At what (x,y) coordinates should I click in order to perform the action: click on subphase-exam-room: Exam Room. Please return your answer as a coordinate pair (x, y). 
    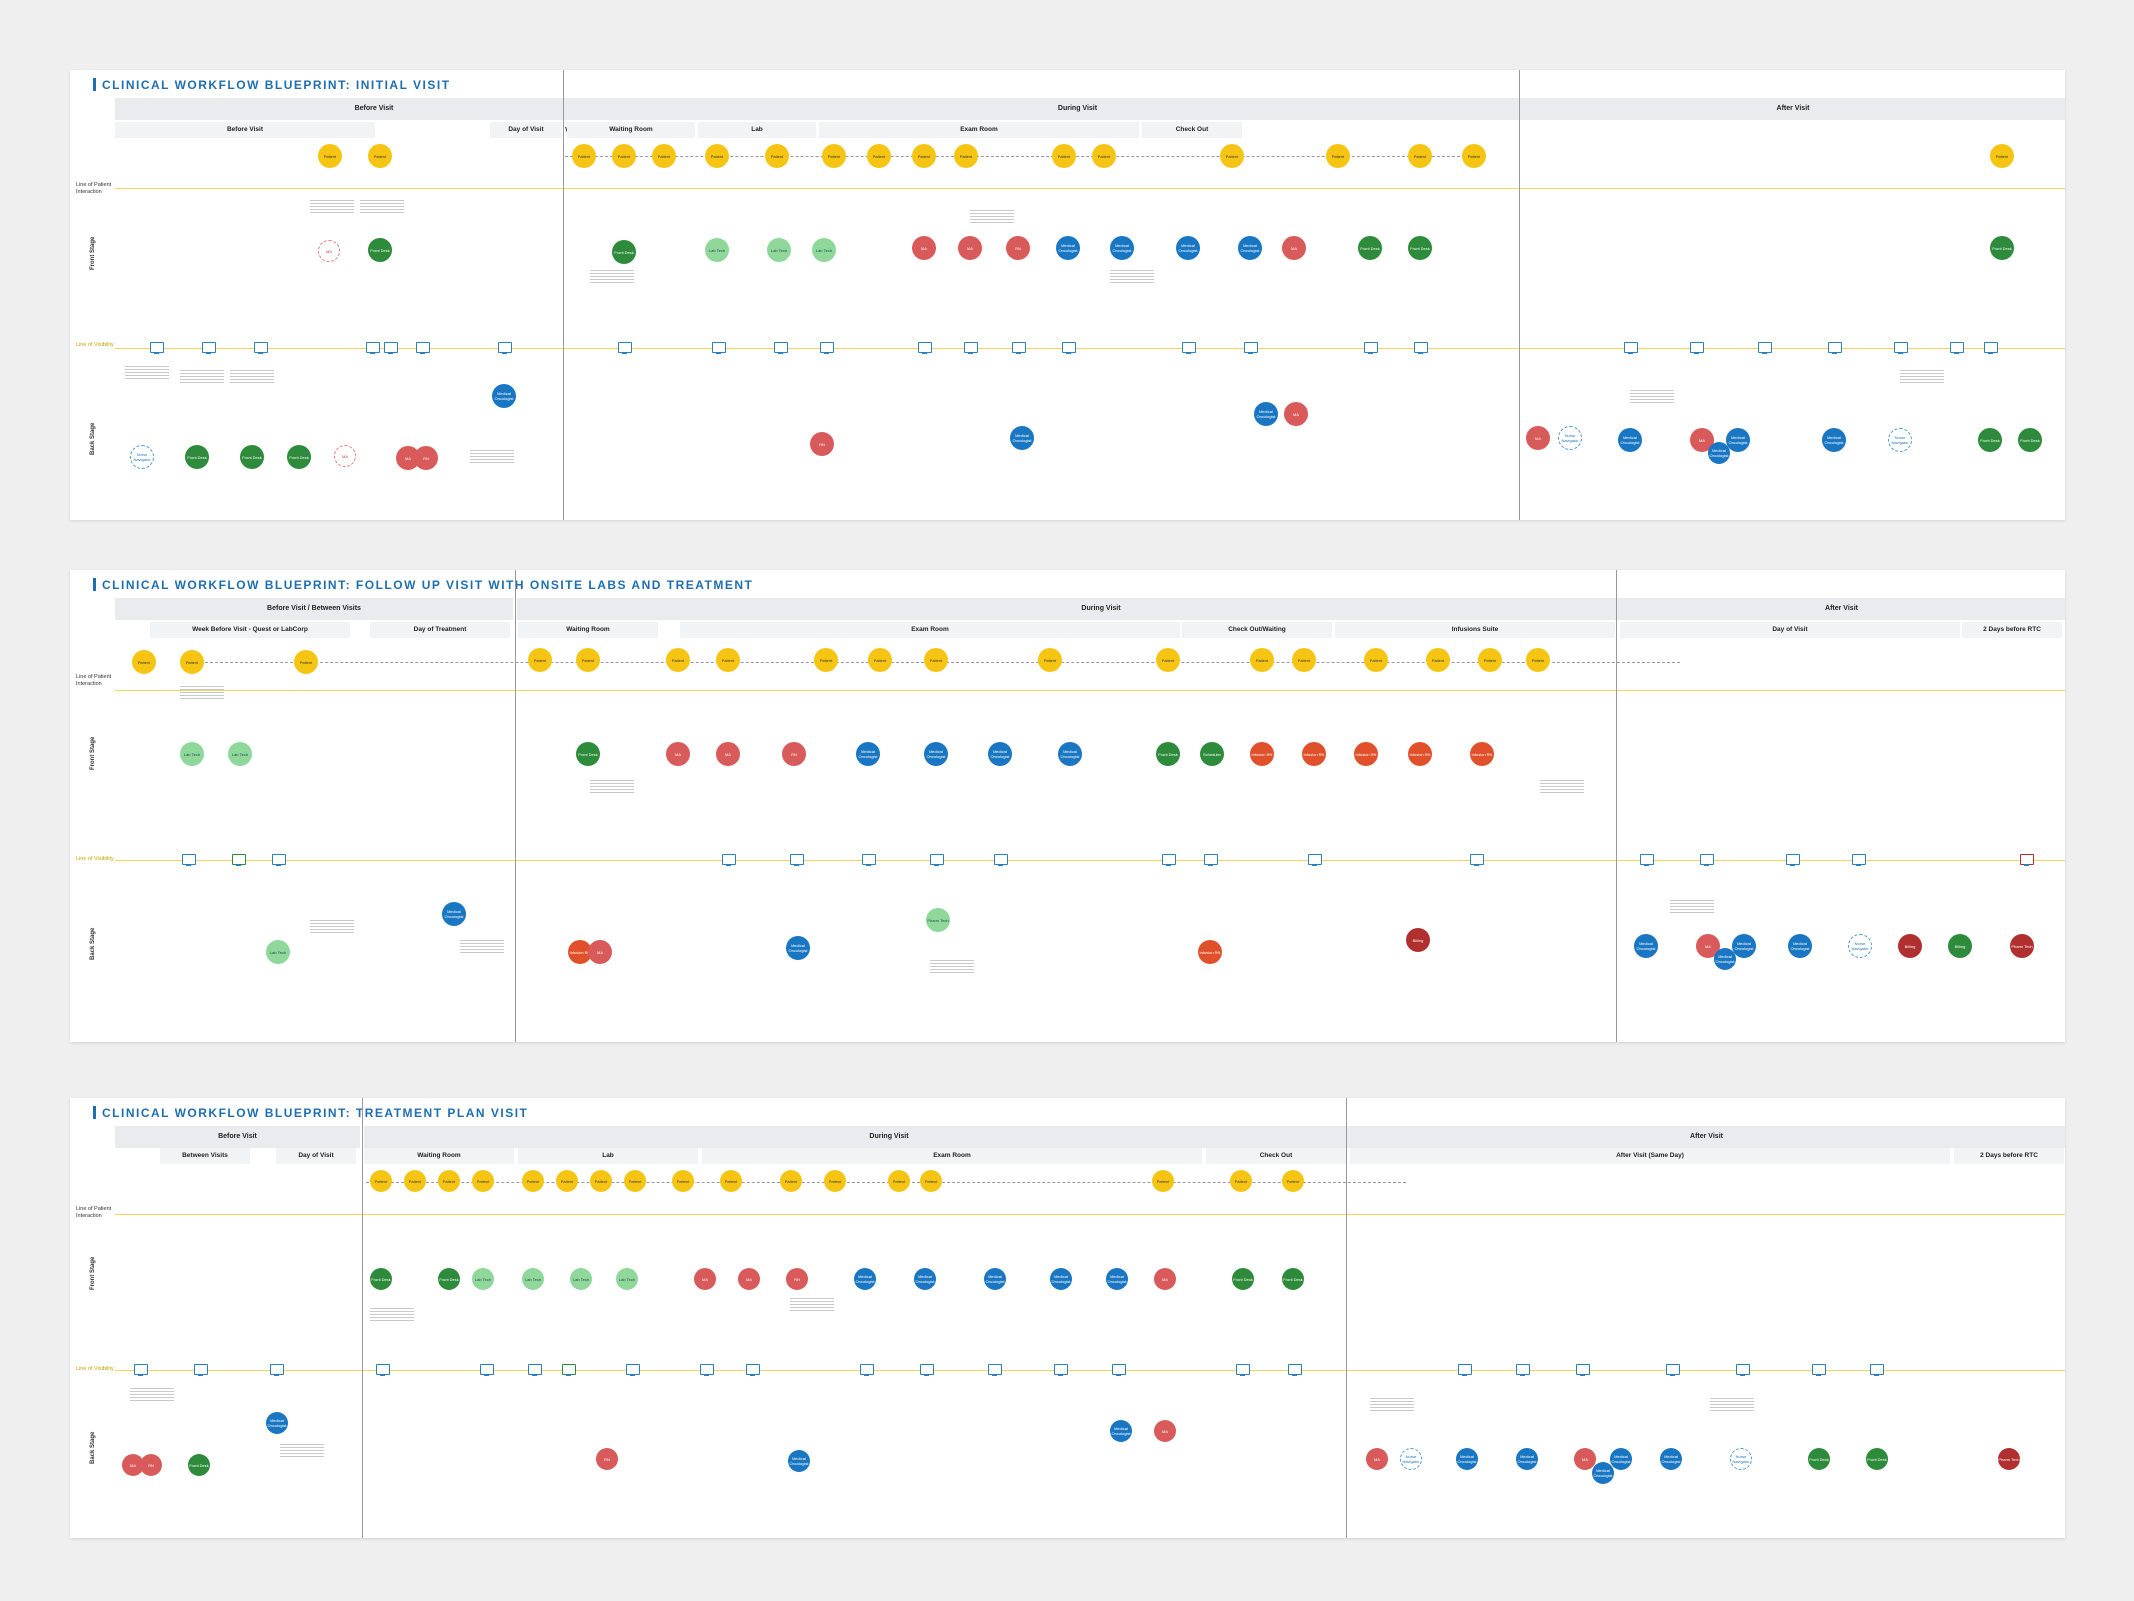
    Looking at the image, I should click on (930, 630).